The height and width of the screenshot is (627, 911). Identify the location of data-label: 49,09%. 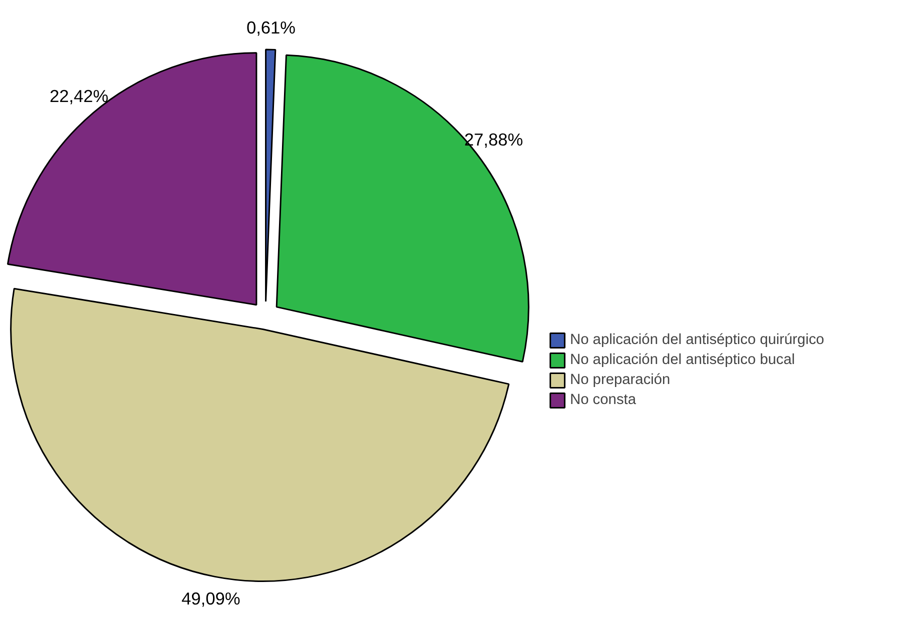
(211, 598).